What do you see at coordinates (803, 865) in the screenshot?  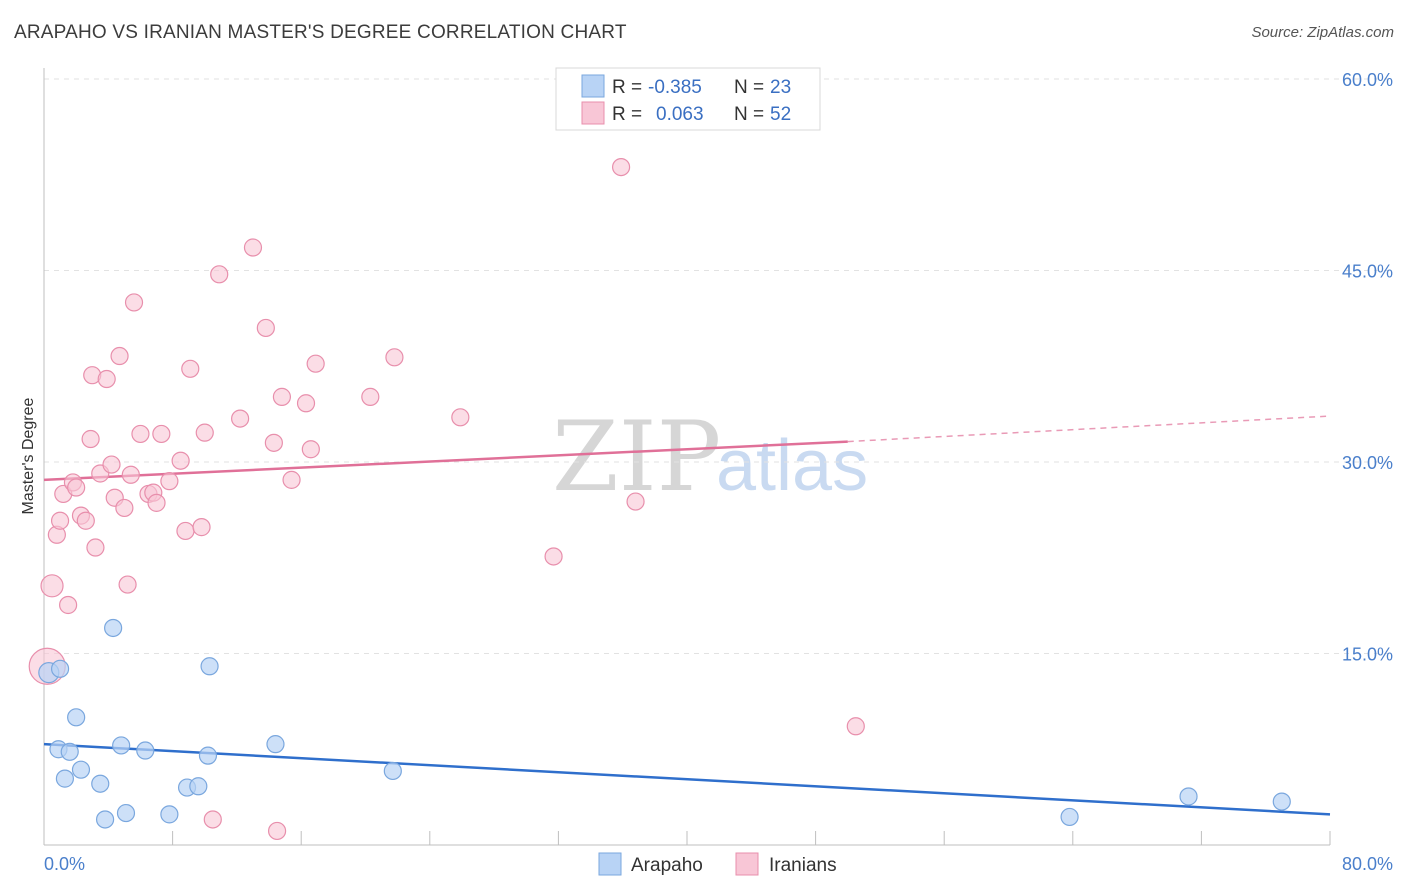 I see `series-legend-label-iranians: Iranians` at bounding box center [803, 865].